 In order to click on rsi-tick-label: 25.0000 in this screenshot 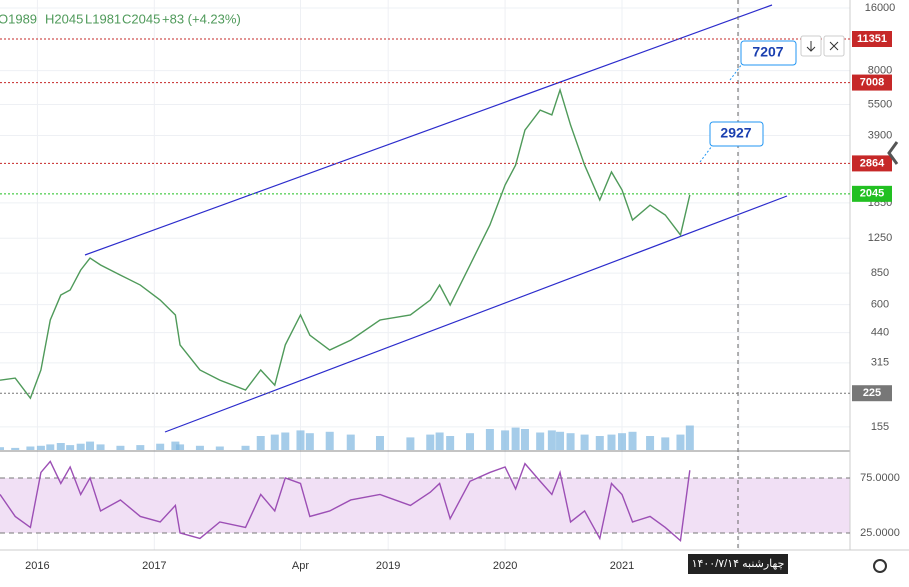, I will do `click(880, 533)`.